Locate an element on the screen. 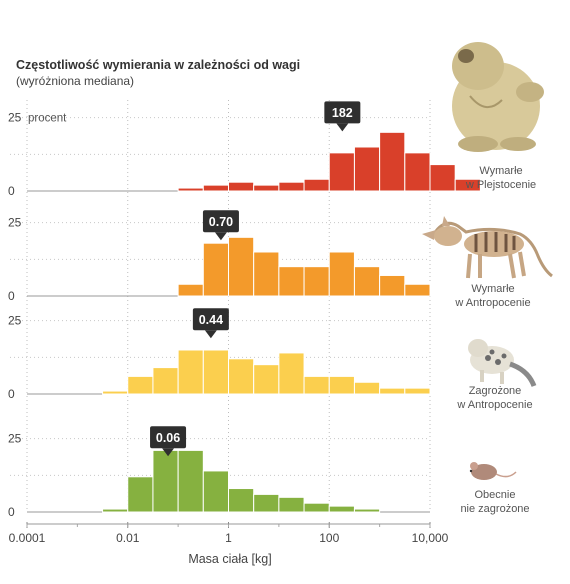 Image resolution: width=570 pixels, height=584 pixels. x-tick-label-4: 10,000 is located at coordinates (430, 538).